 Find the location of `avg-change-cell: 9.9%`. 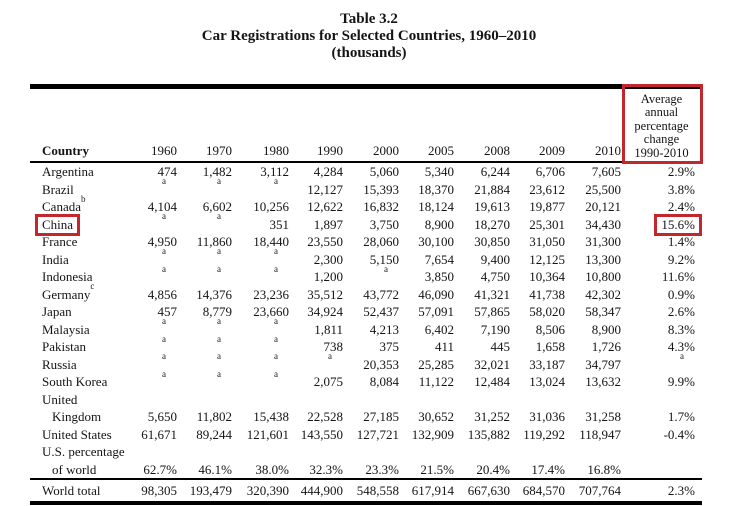

avg-change-cell: 9.9% is located at coordinates (662, 382).